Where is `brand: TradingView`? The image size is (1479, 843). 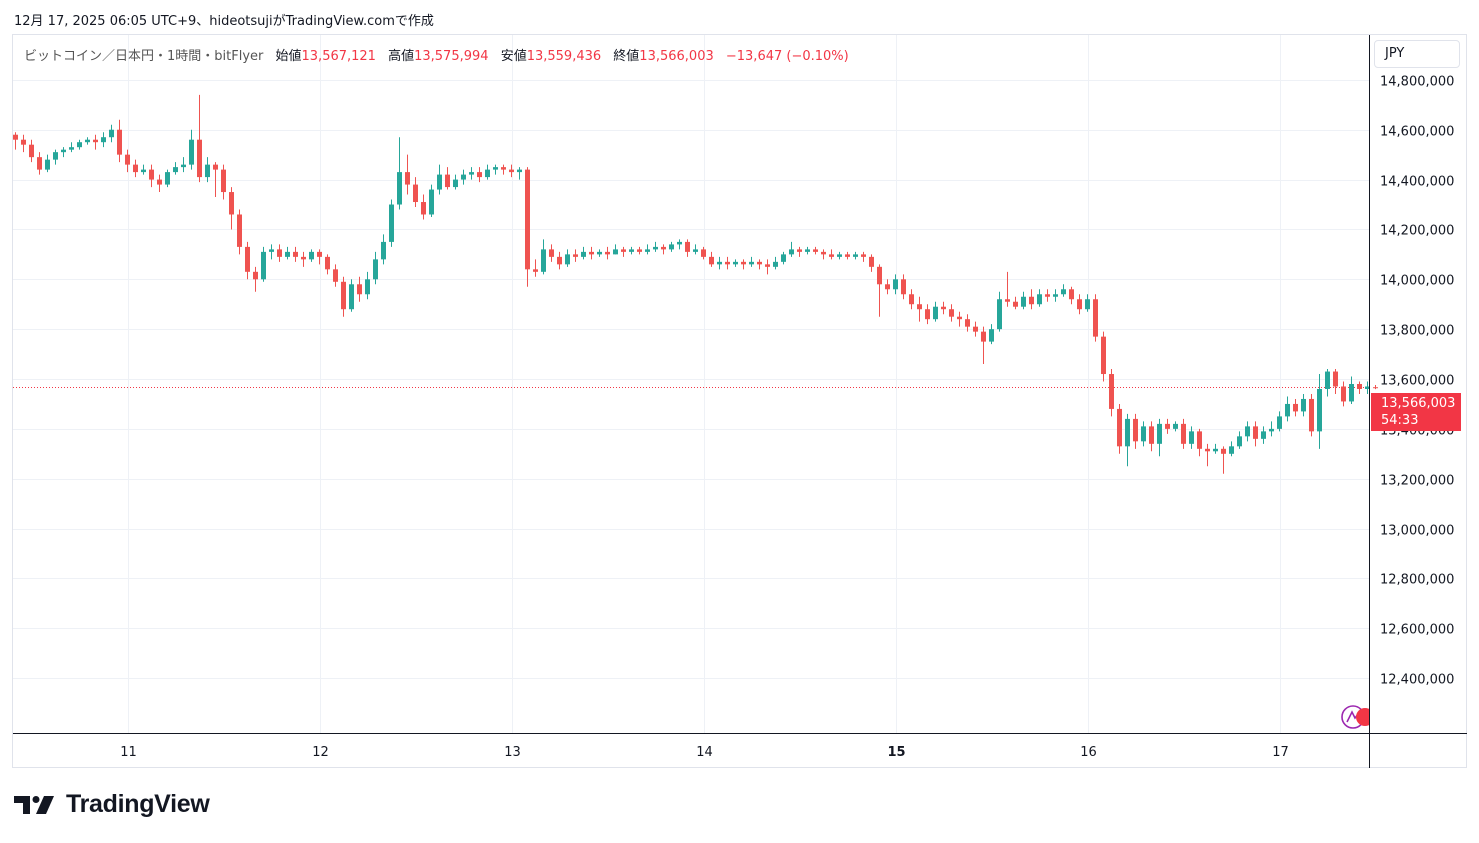 brand: TradingView is located at coordinates (112, 804).